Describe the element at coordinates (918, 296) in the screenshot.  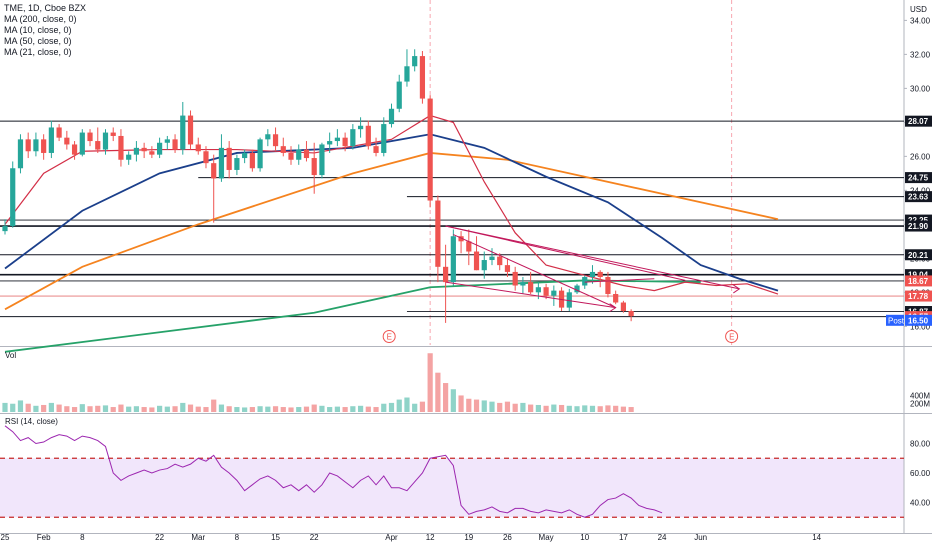
I see `level-tag-label: 17.78` at that location.